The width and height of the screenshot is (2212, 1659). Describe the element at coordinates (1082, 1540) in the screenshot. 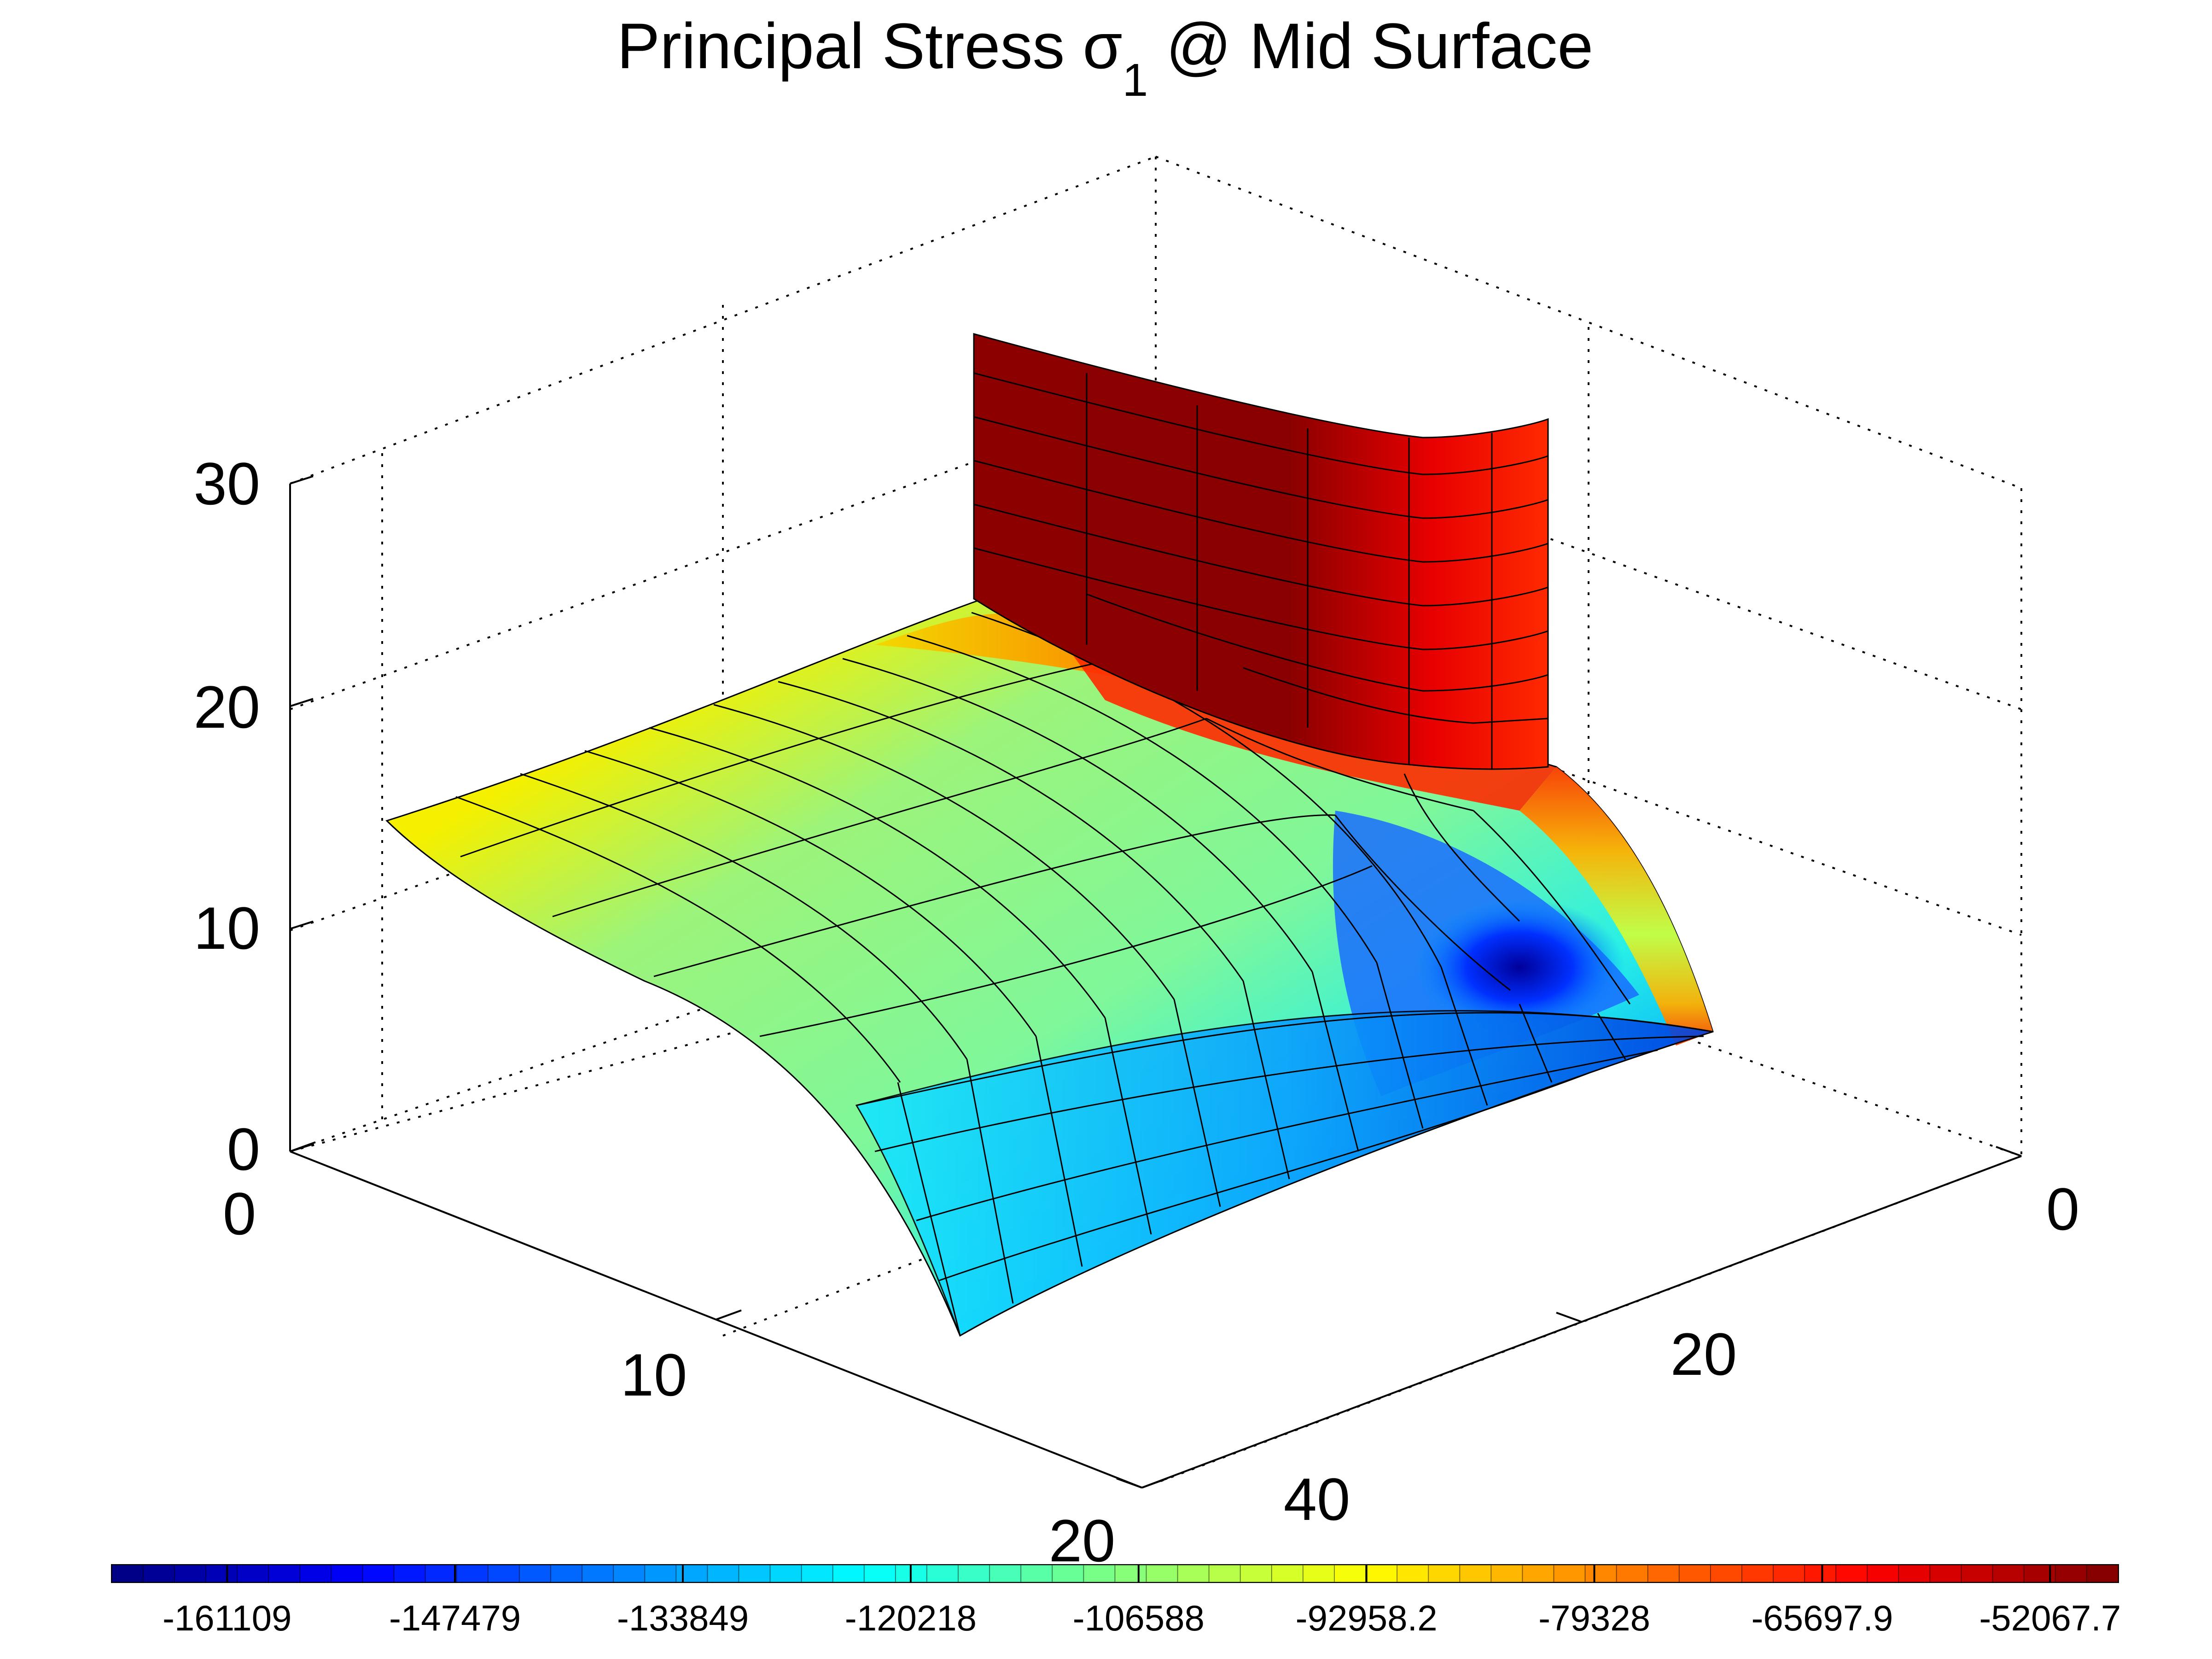

I see `x-tick-label: 20` at that location.